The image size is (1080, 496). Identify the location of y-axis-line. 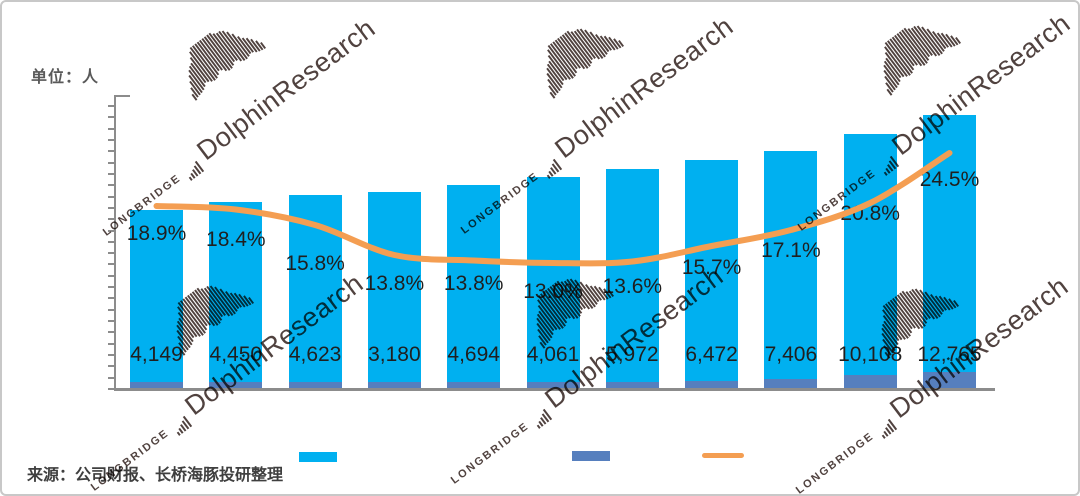
(115, 243).